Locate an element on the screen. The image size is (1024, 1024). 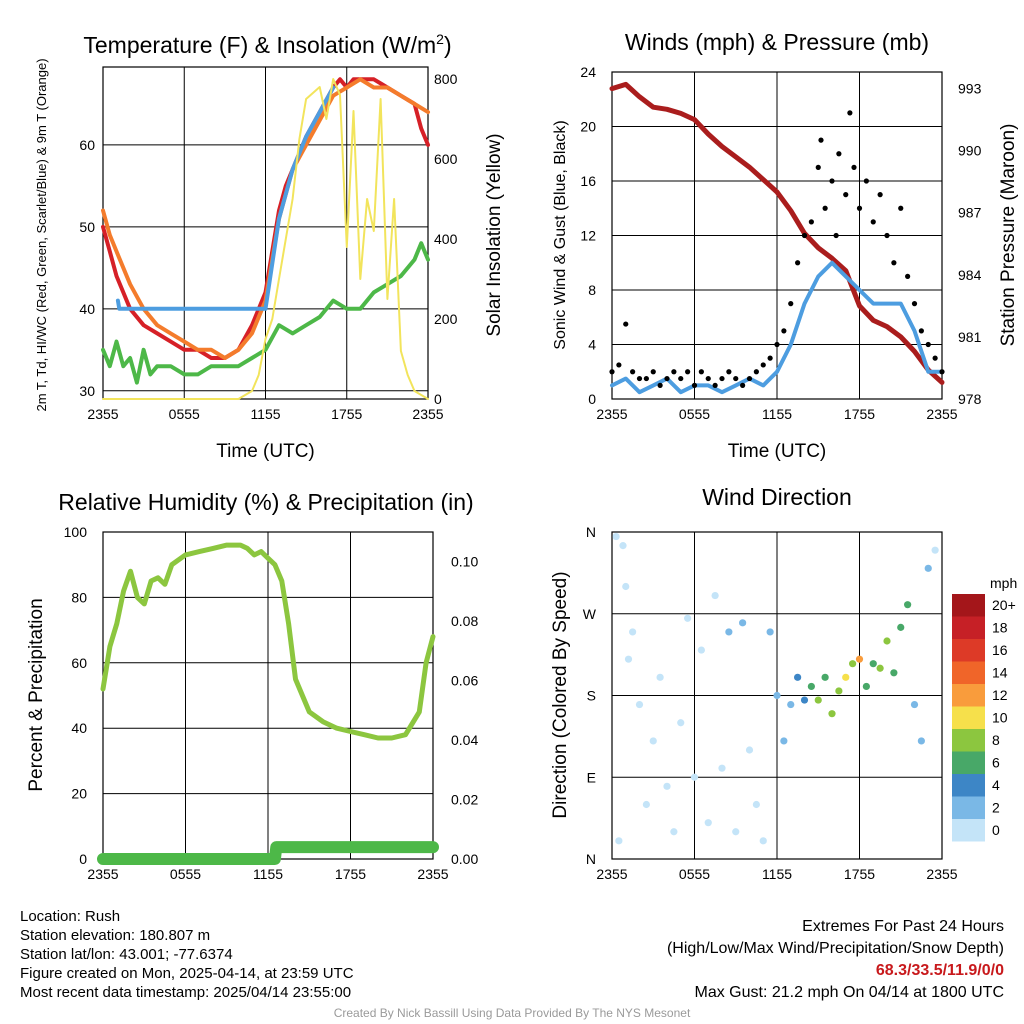
y-tick-label-right: 981 is located at coordinates (970, 337).